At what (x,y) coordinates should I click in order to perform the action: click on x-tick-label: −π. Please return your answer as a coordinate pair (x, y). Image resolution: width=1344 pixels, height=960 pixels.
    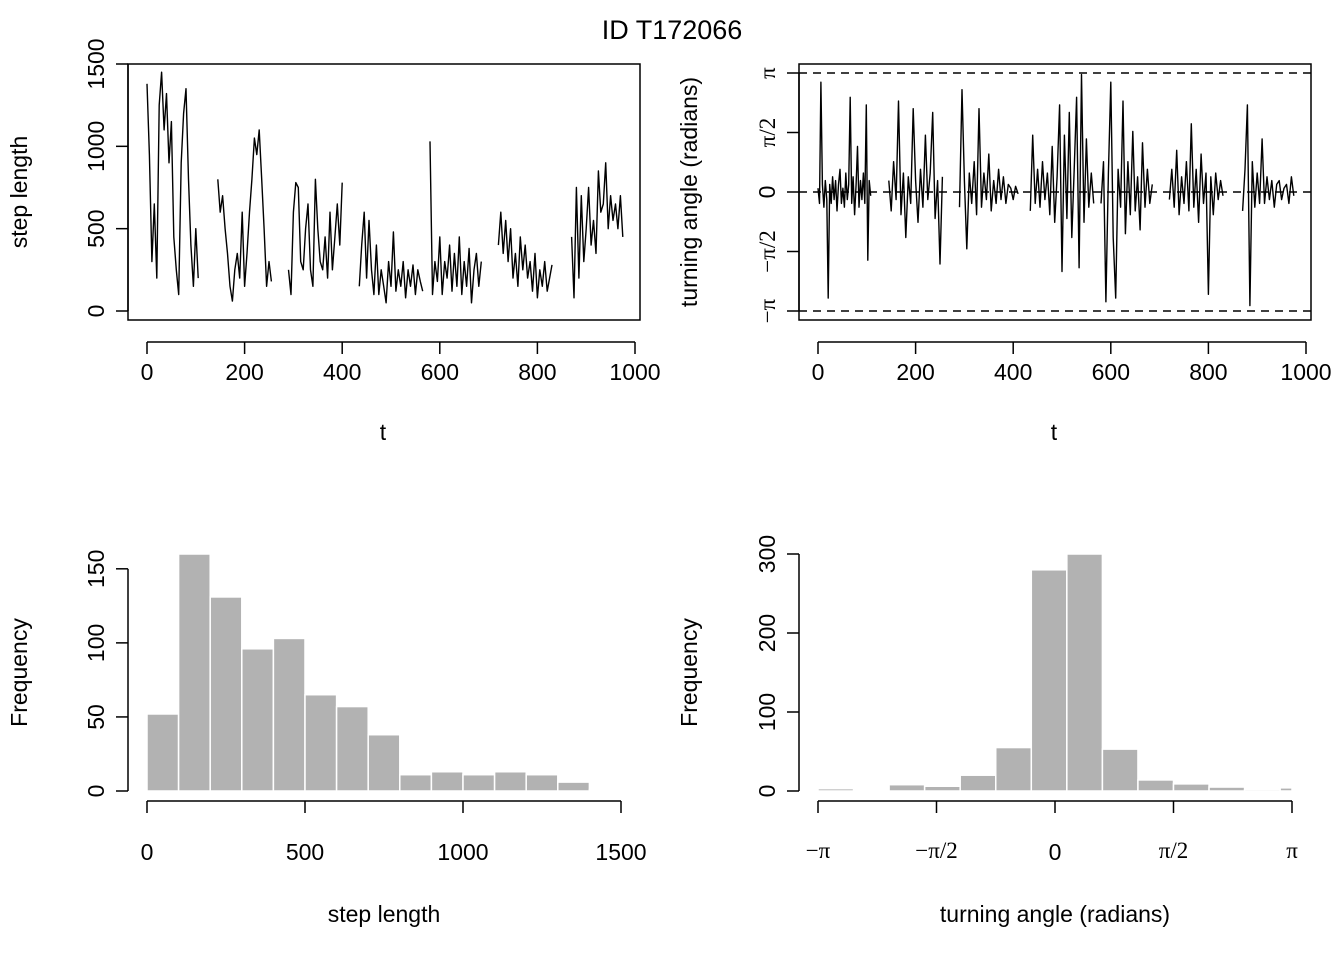
    Looking at the image, I should click on (818, 850).